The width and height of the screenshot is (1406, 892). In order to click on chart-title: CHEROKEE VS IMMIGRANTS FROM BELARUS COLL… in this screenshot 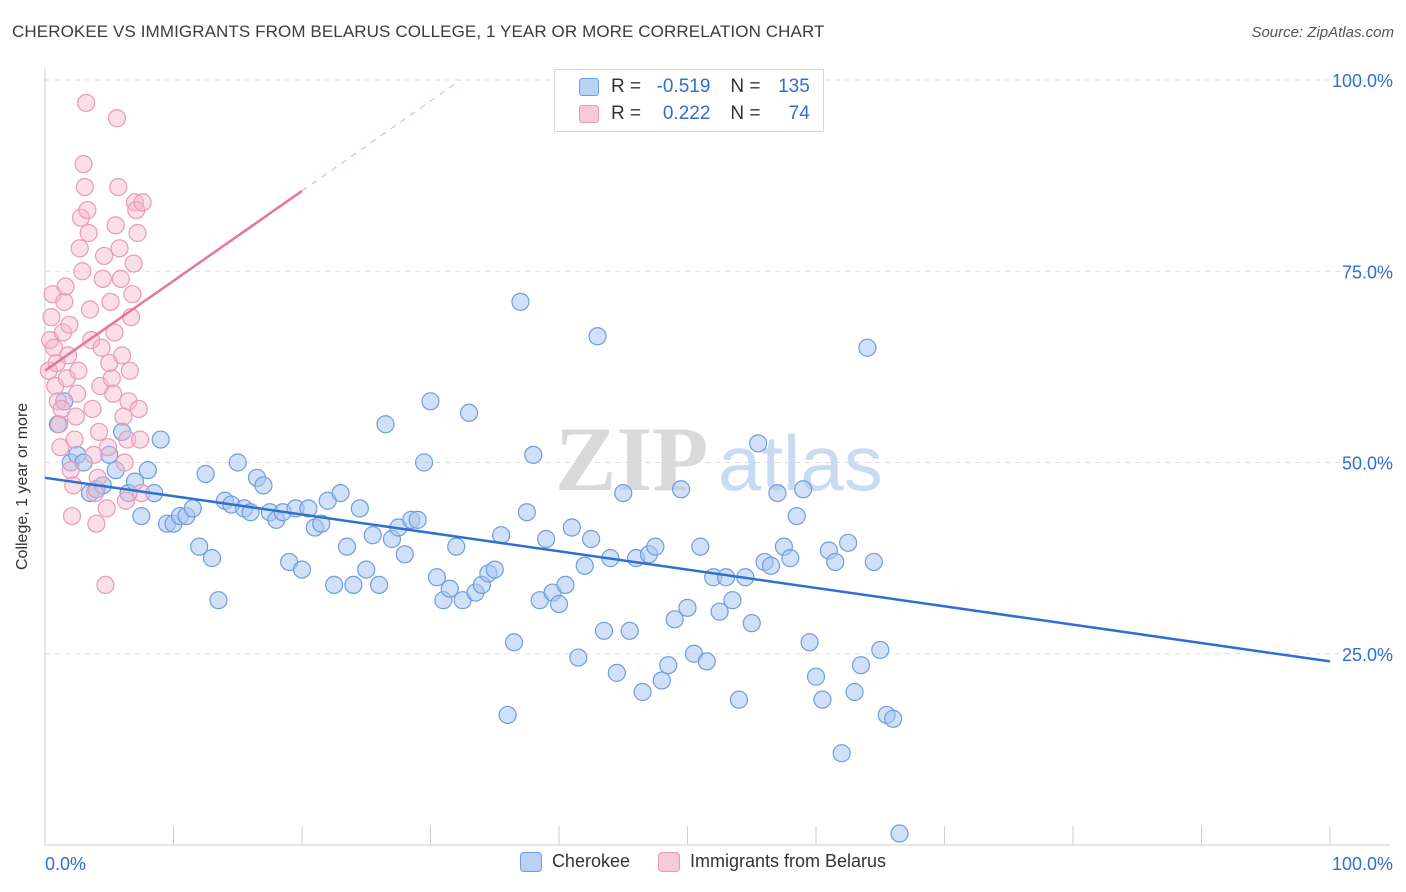, I will do `click(418, 31)`.